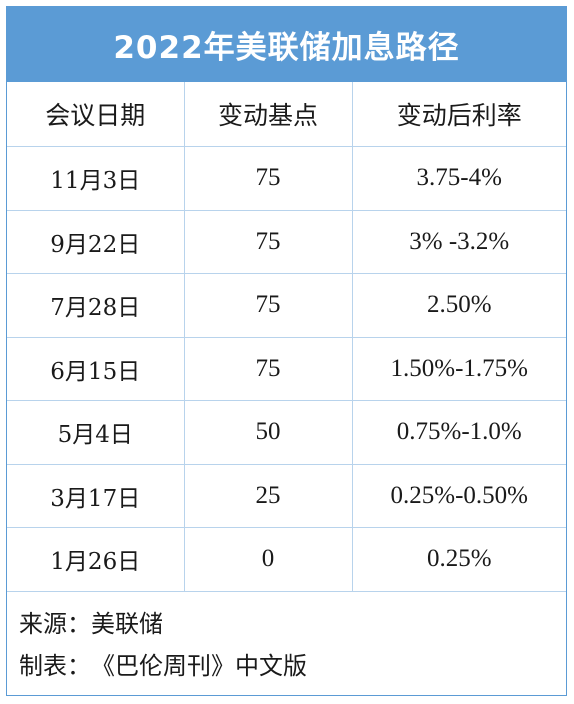 This screenshot has height=704, width=574. Describe the element at coordinates (96, 114) in the screenshot. I see `header-meeting-date: 会议日期` at that location.